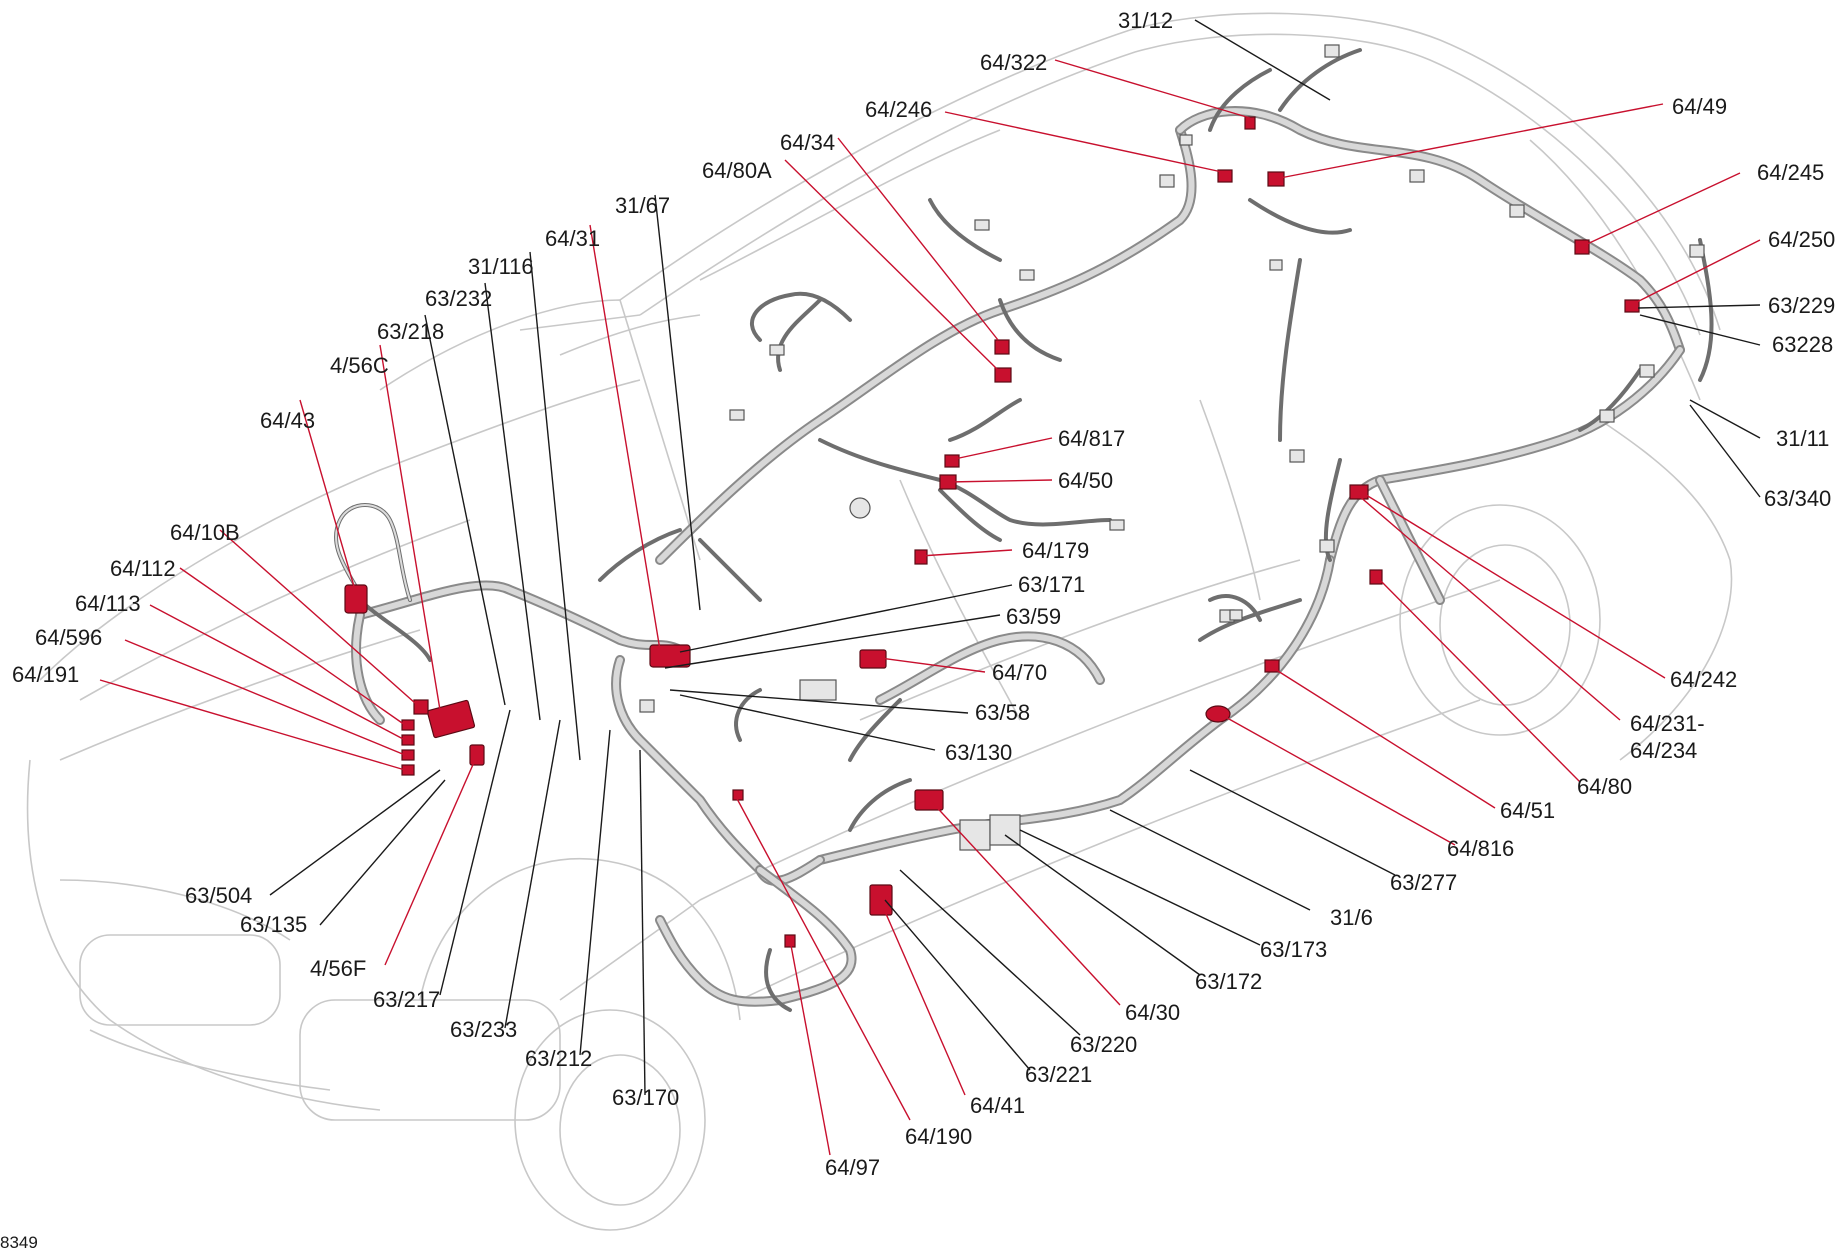 The height and width of the screenshot is (1252, 1845). I want to click on label-63-173: 63/173, so click(1293, 949).